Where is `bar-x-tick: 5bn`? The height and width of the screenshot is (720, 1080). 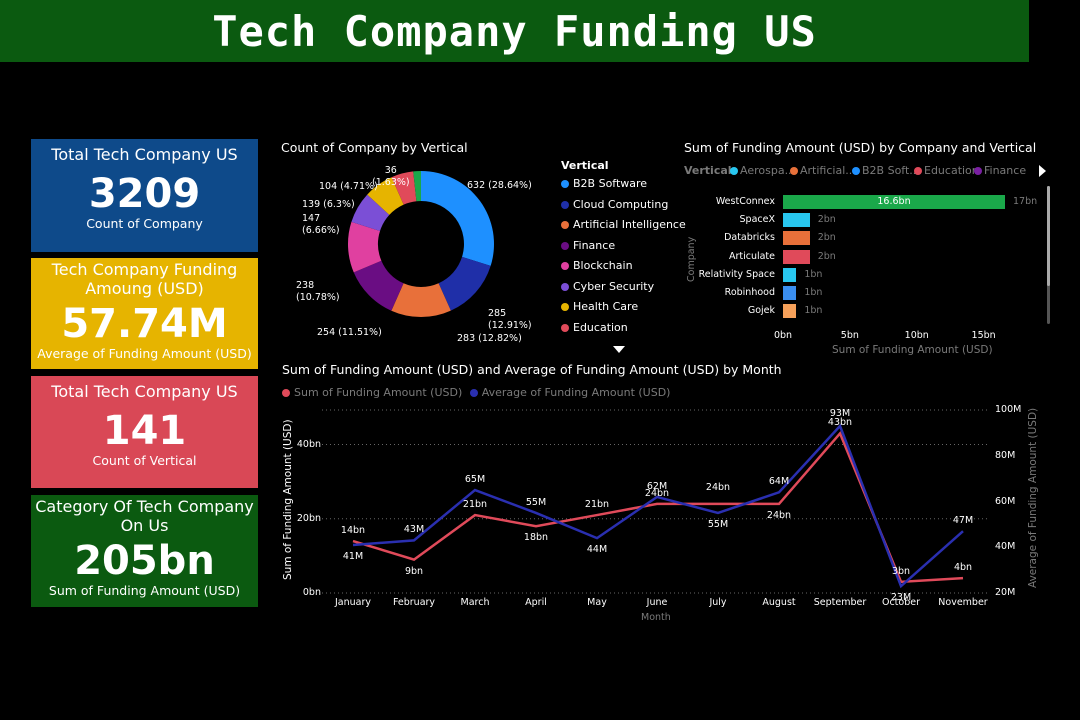
bar-x-tick: 5bn is located at coordinates (849, 335).